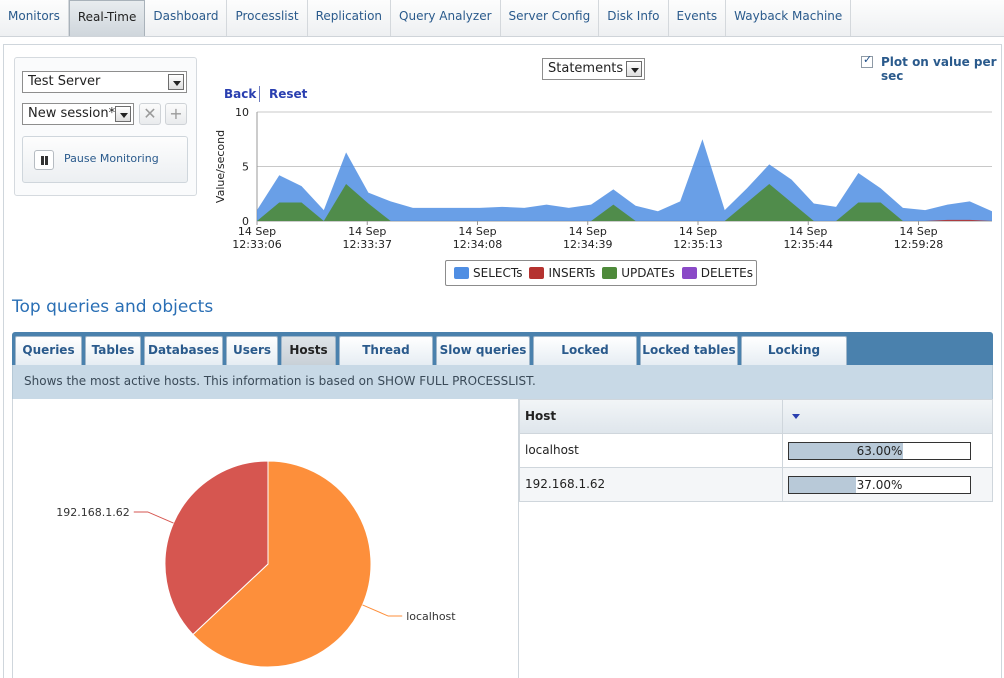 This screenshot has height=678, width=1004. I want to click on host-cell: 192.168.1.62, so click(651, 484).